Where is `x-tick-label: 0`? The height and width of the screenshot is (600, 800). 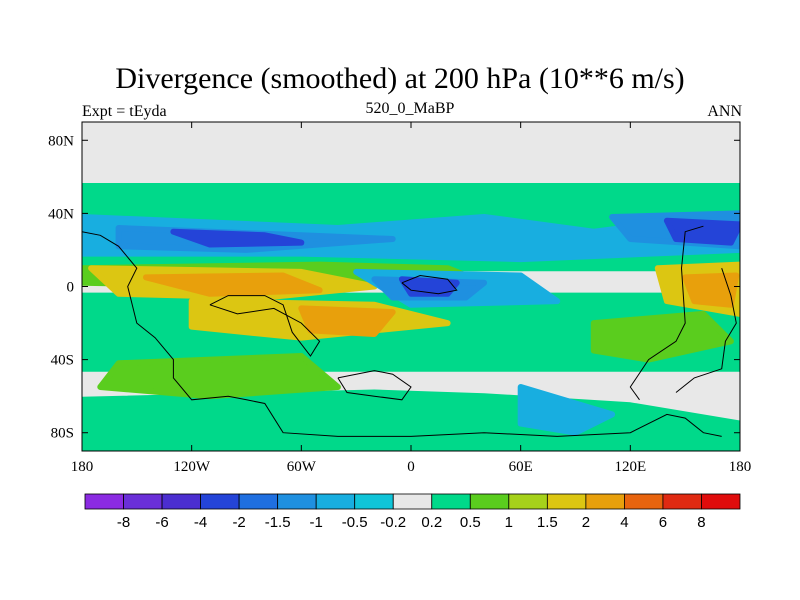 x-tick-label: 0 is located at coordinates (411, 467).